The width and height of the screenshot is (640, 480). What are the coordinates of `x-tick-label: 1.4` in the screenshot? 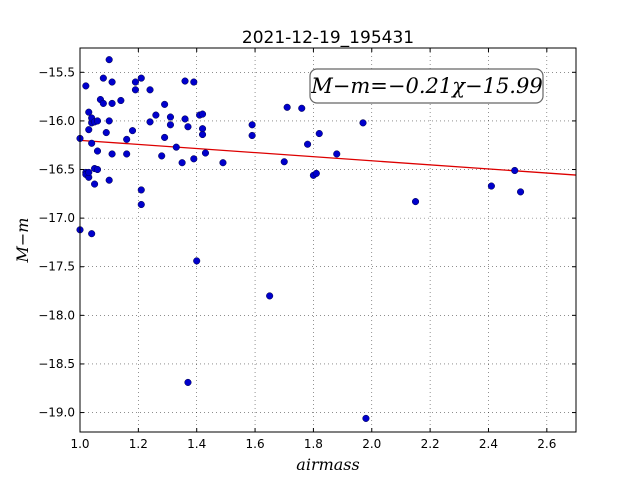 It's located at (196, 444).